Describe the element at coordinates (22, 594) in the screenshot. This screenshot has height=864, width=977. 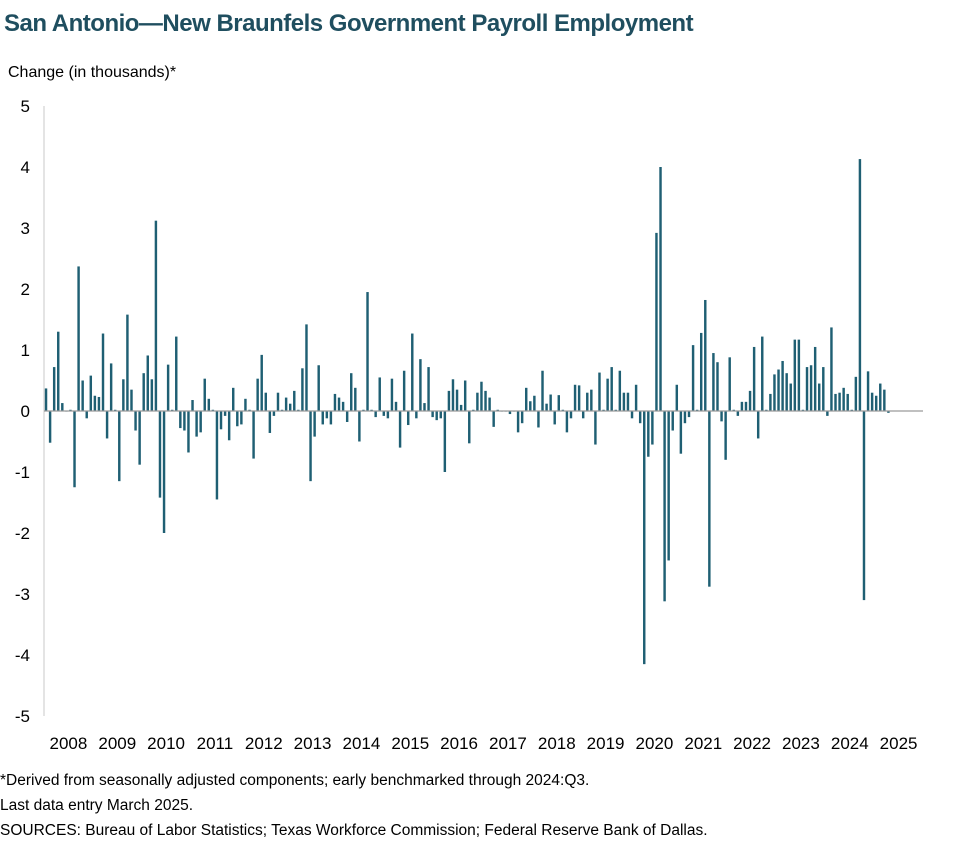
I see `y-tick-label: -3` at that location.